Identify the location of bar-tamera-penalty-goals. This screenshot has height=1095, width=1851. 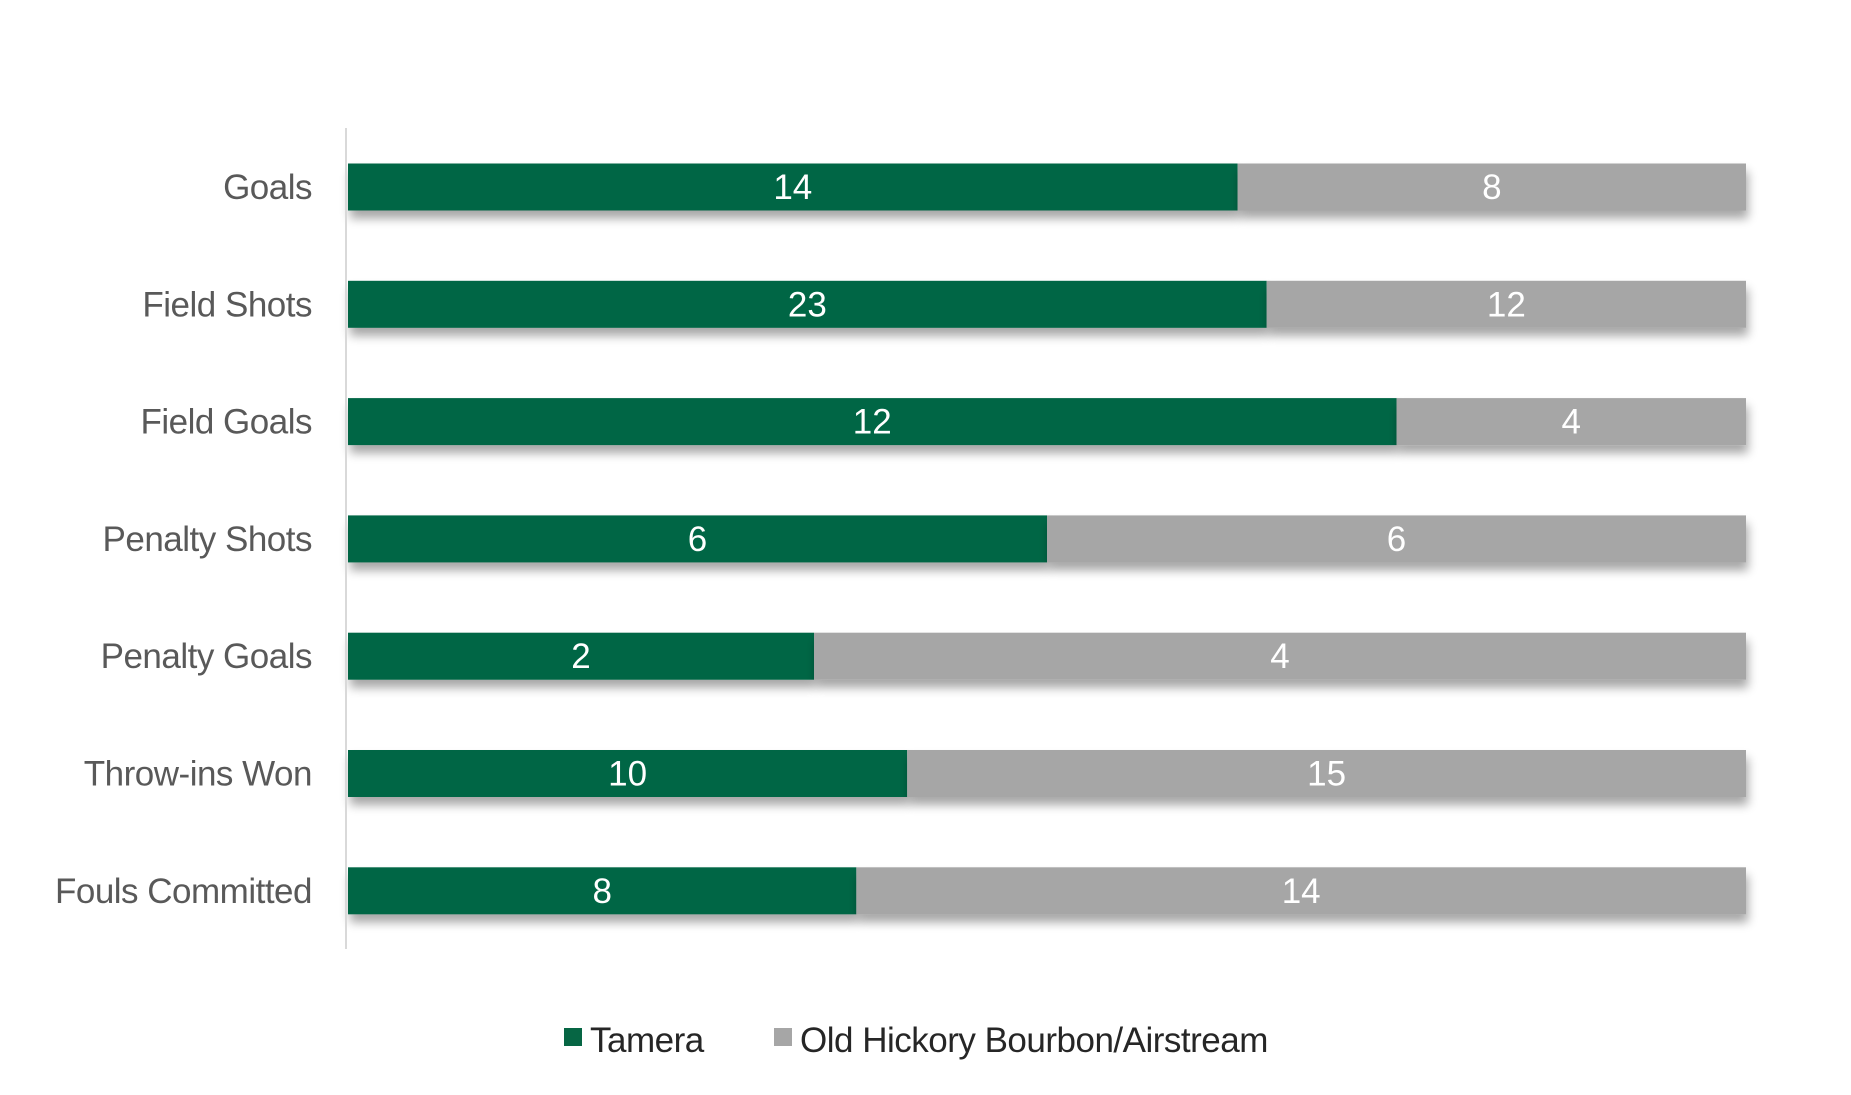
(581, 656).